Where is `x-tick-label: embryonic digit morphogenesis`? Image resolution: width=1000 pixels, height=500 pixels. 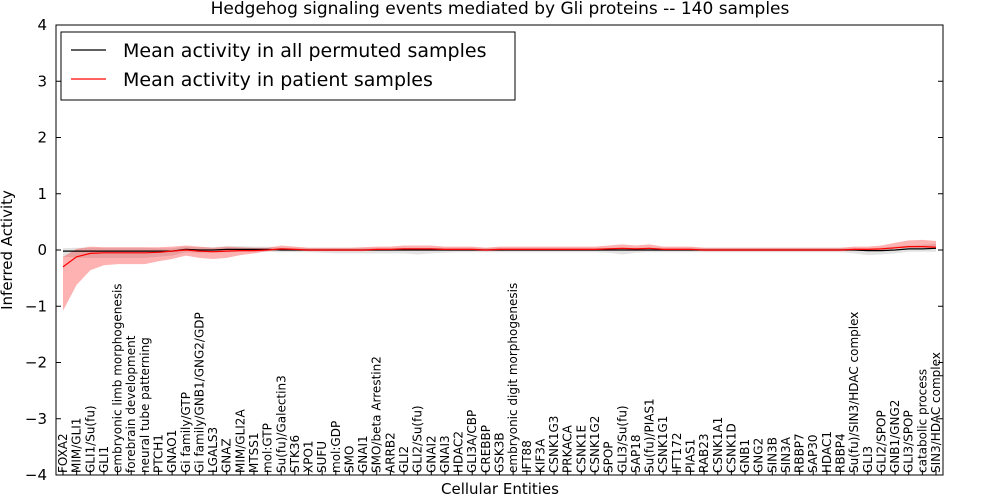 x-tick-label: embryonic digit morphogenesis is located at coordinates (513, 378).